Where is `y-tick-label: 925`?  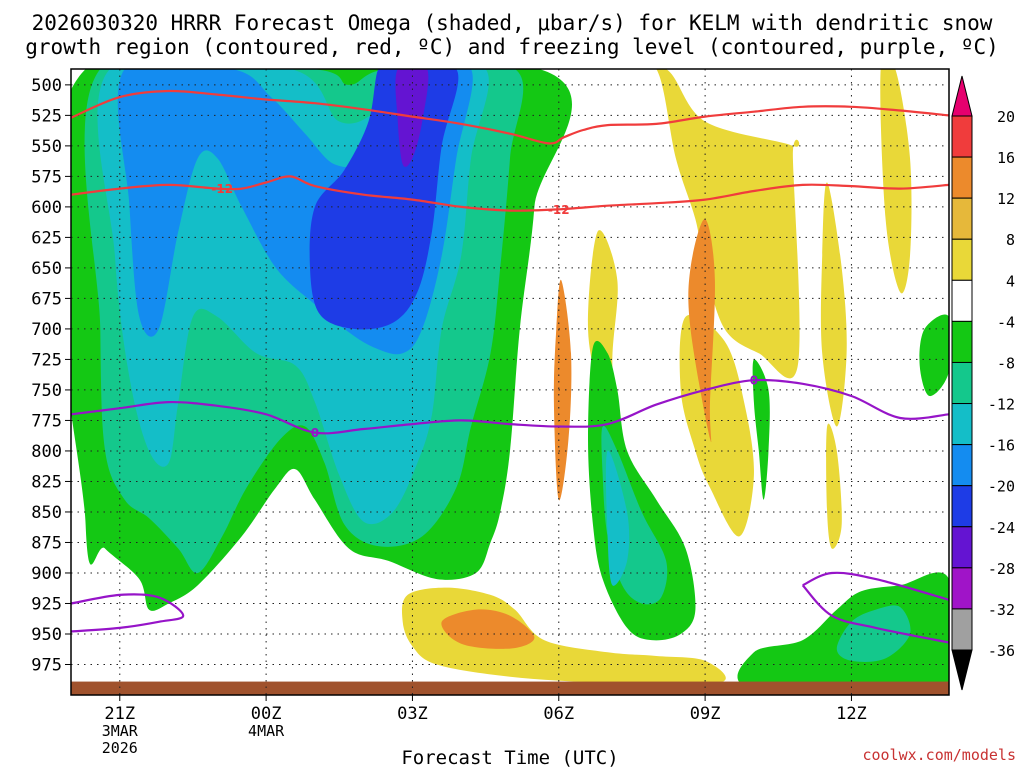
y-tick-label: 925 is located at coordinates (46, 604).